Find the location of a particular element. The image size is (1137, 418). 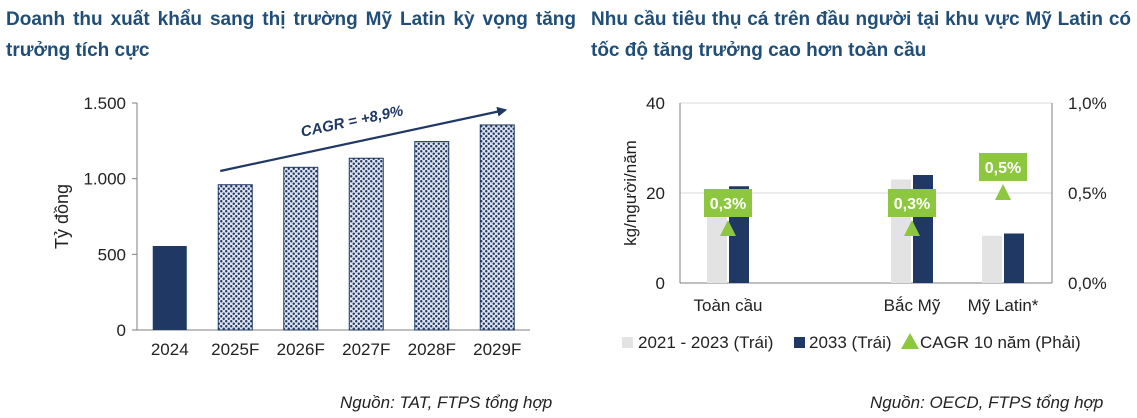

left-x-tick-label: 2028F is located at coordinates (432, 349).